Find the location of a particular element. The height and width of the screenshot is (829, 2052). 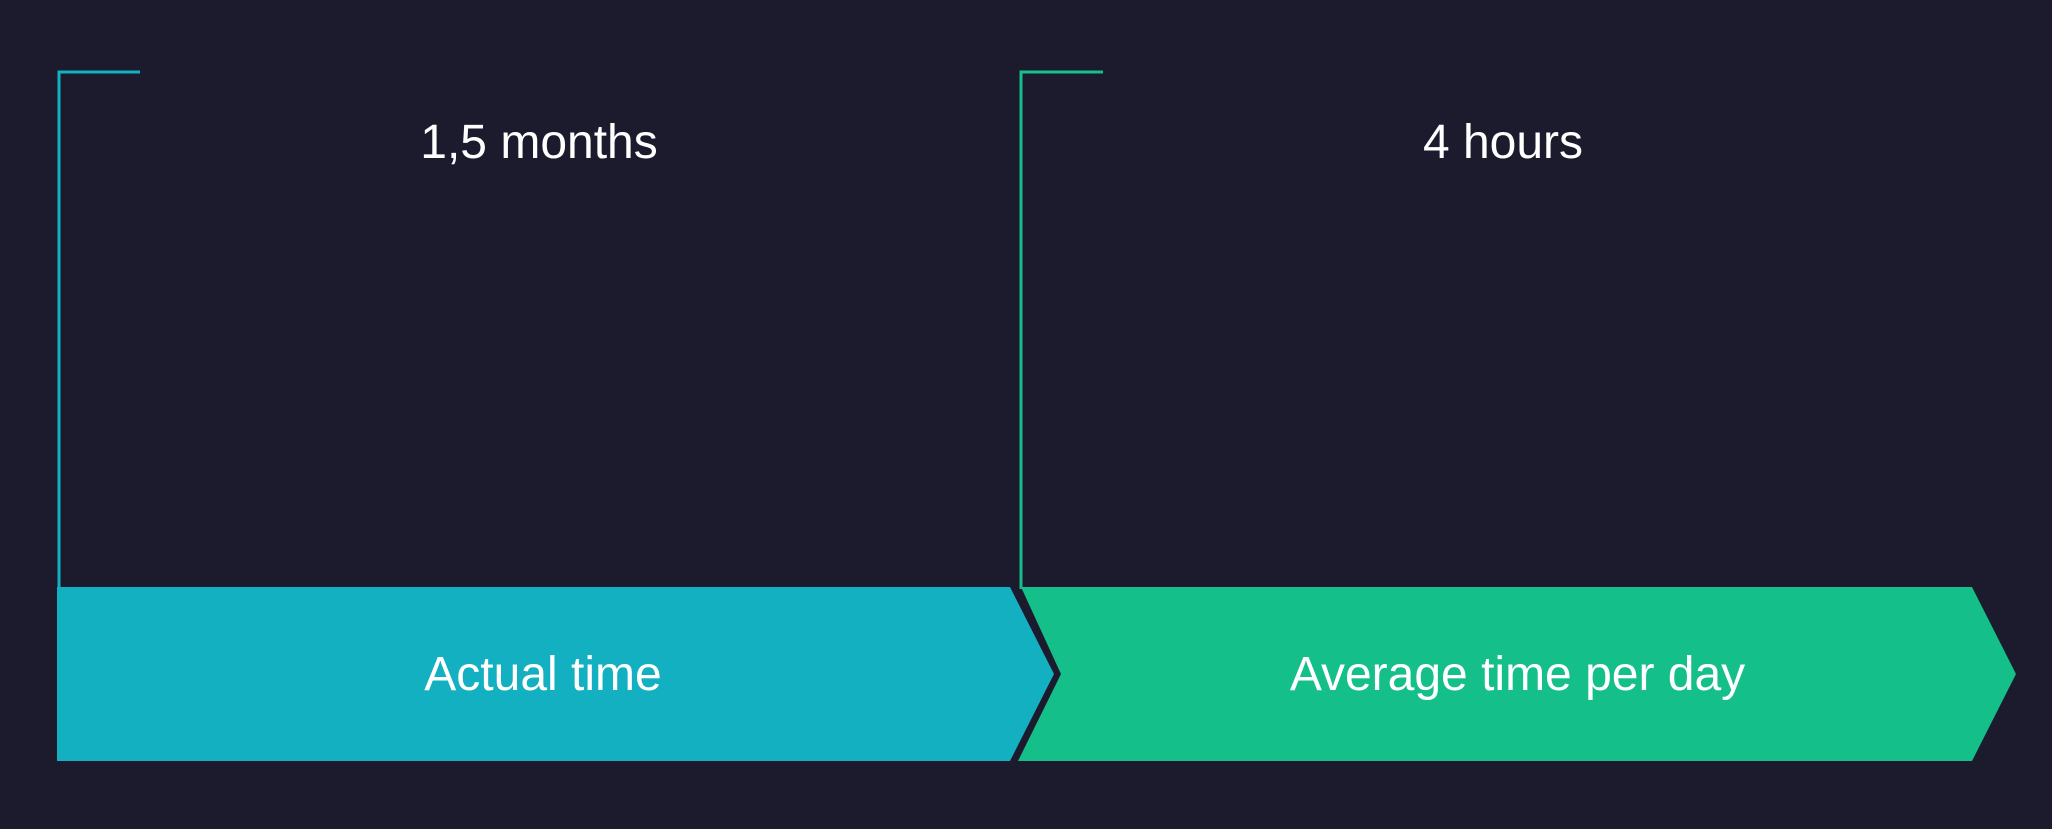

stage-2-value: 4 hours is located at coordinates (1503, 142).